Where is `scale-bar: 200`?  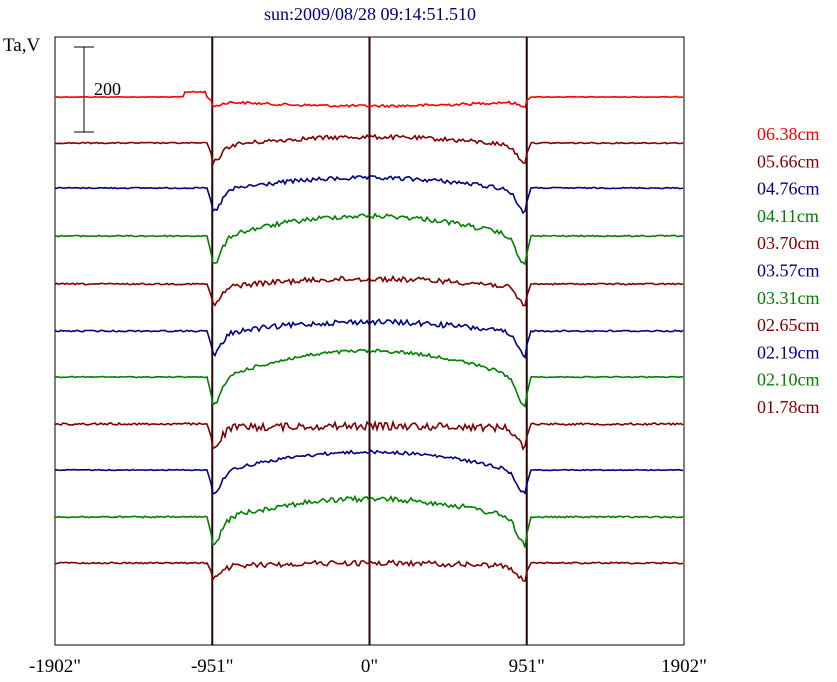
scale-bar: 200 is located at coordinates (97, 89).